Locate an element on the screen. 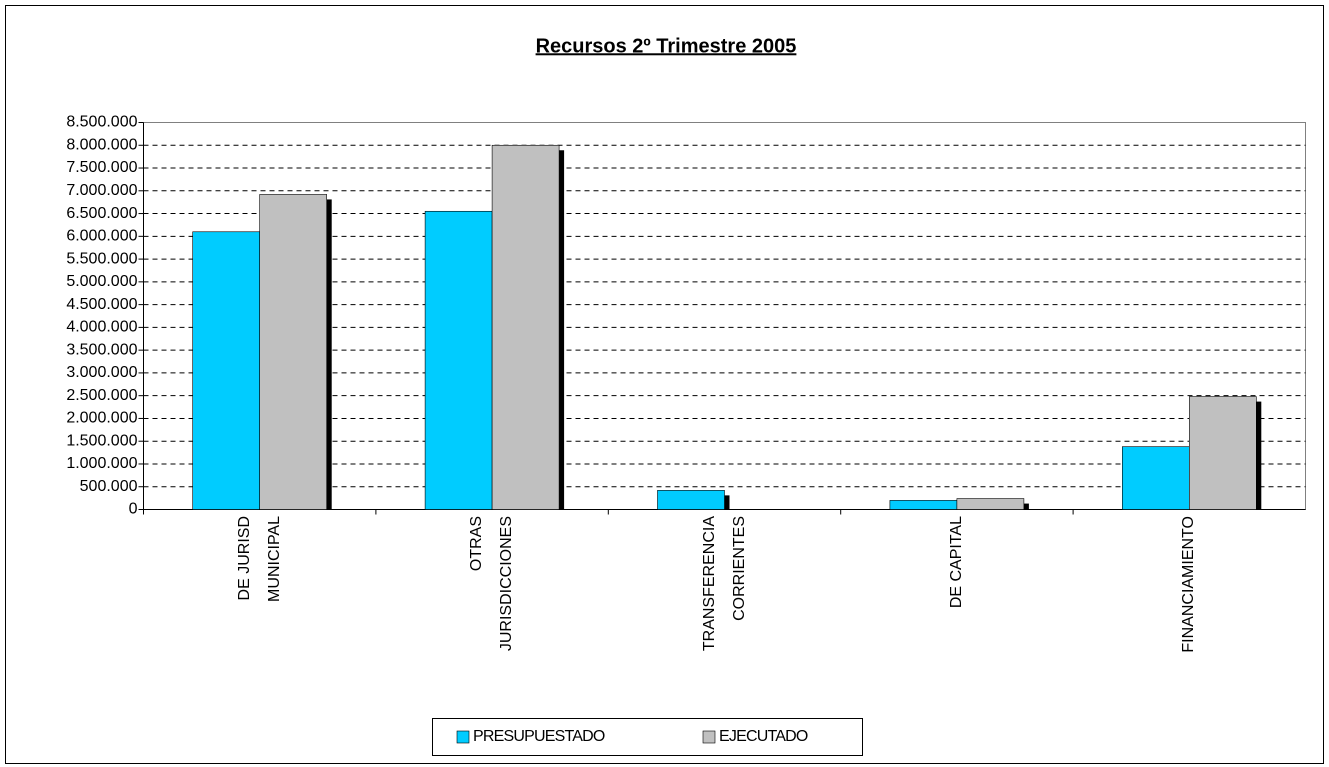 Image resolution: width=1329 pixels, height=767 pixels. x-tick-label: DE CAPITAL is located at coordinates (956, 561).